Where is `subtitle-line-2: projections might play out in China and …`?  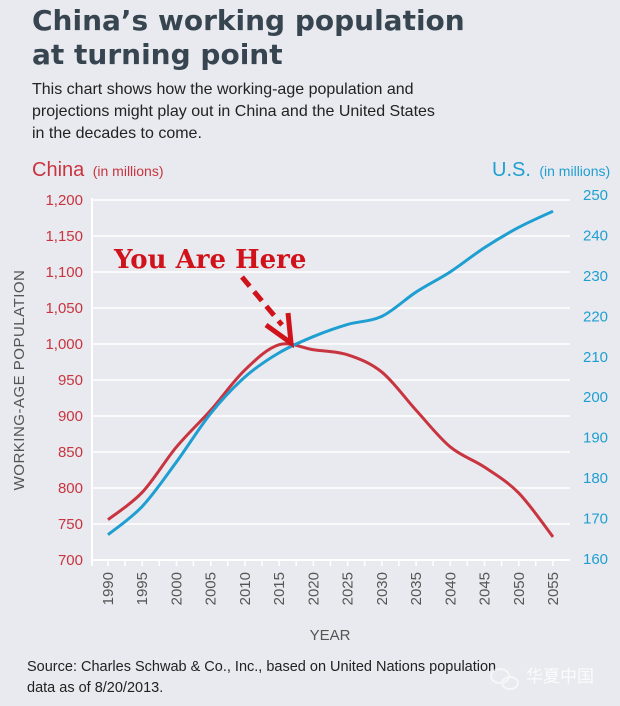
subtitle-line-2: projections might play out in China and … is located at coordinates (233, 111).